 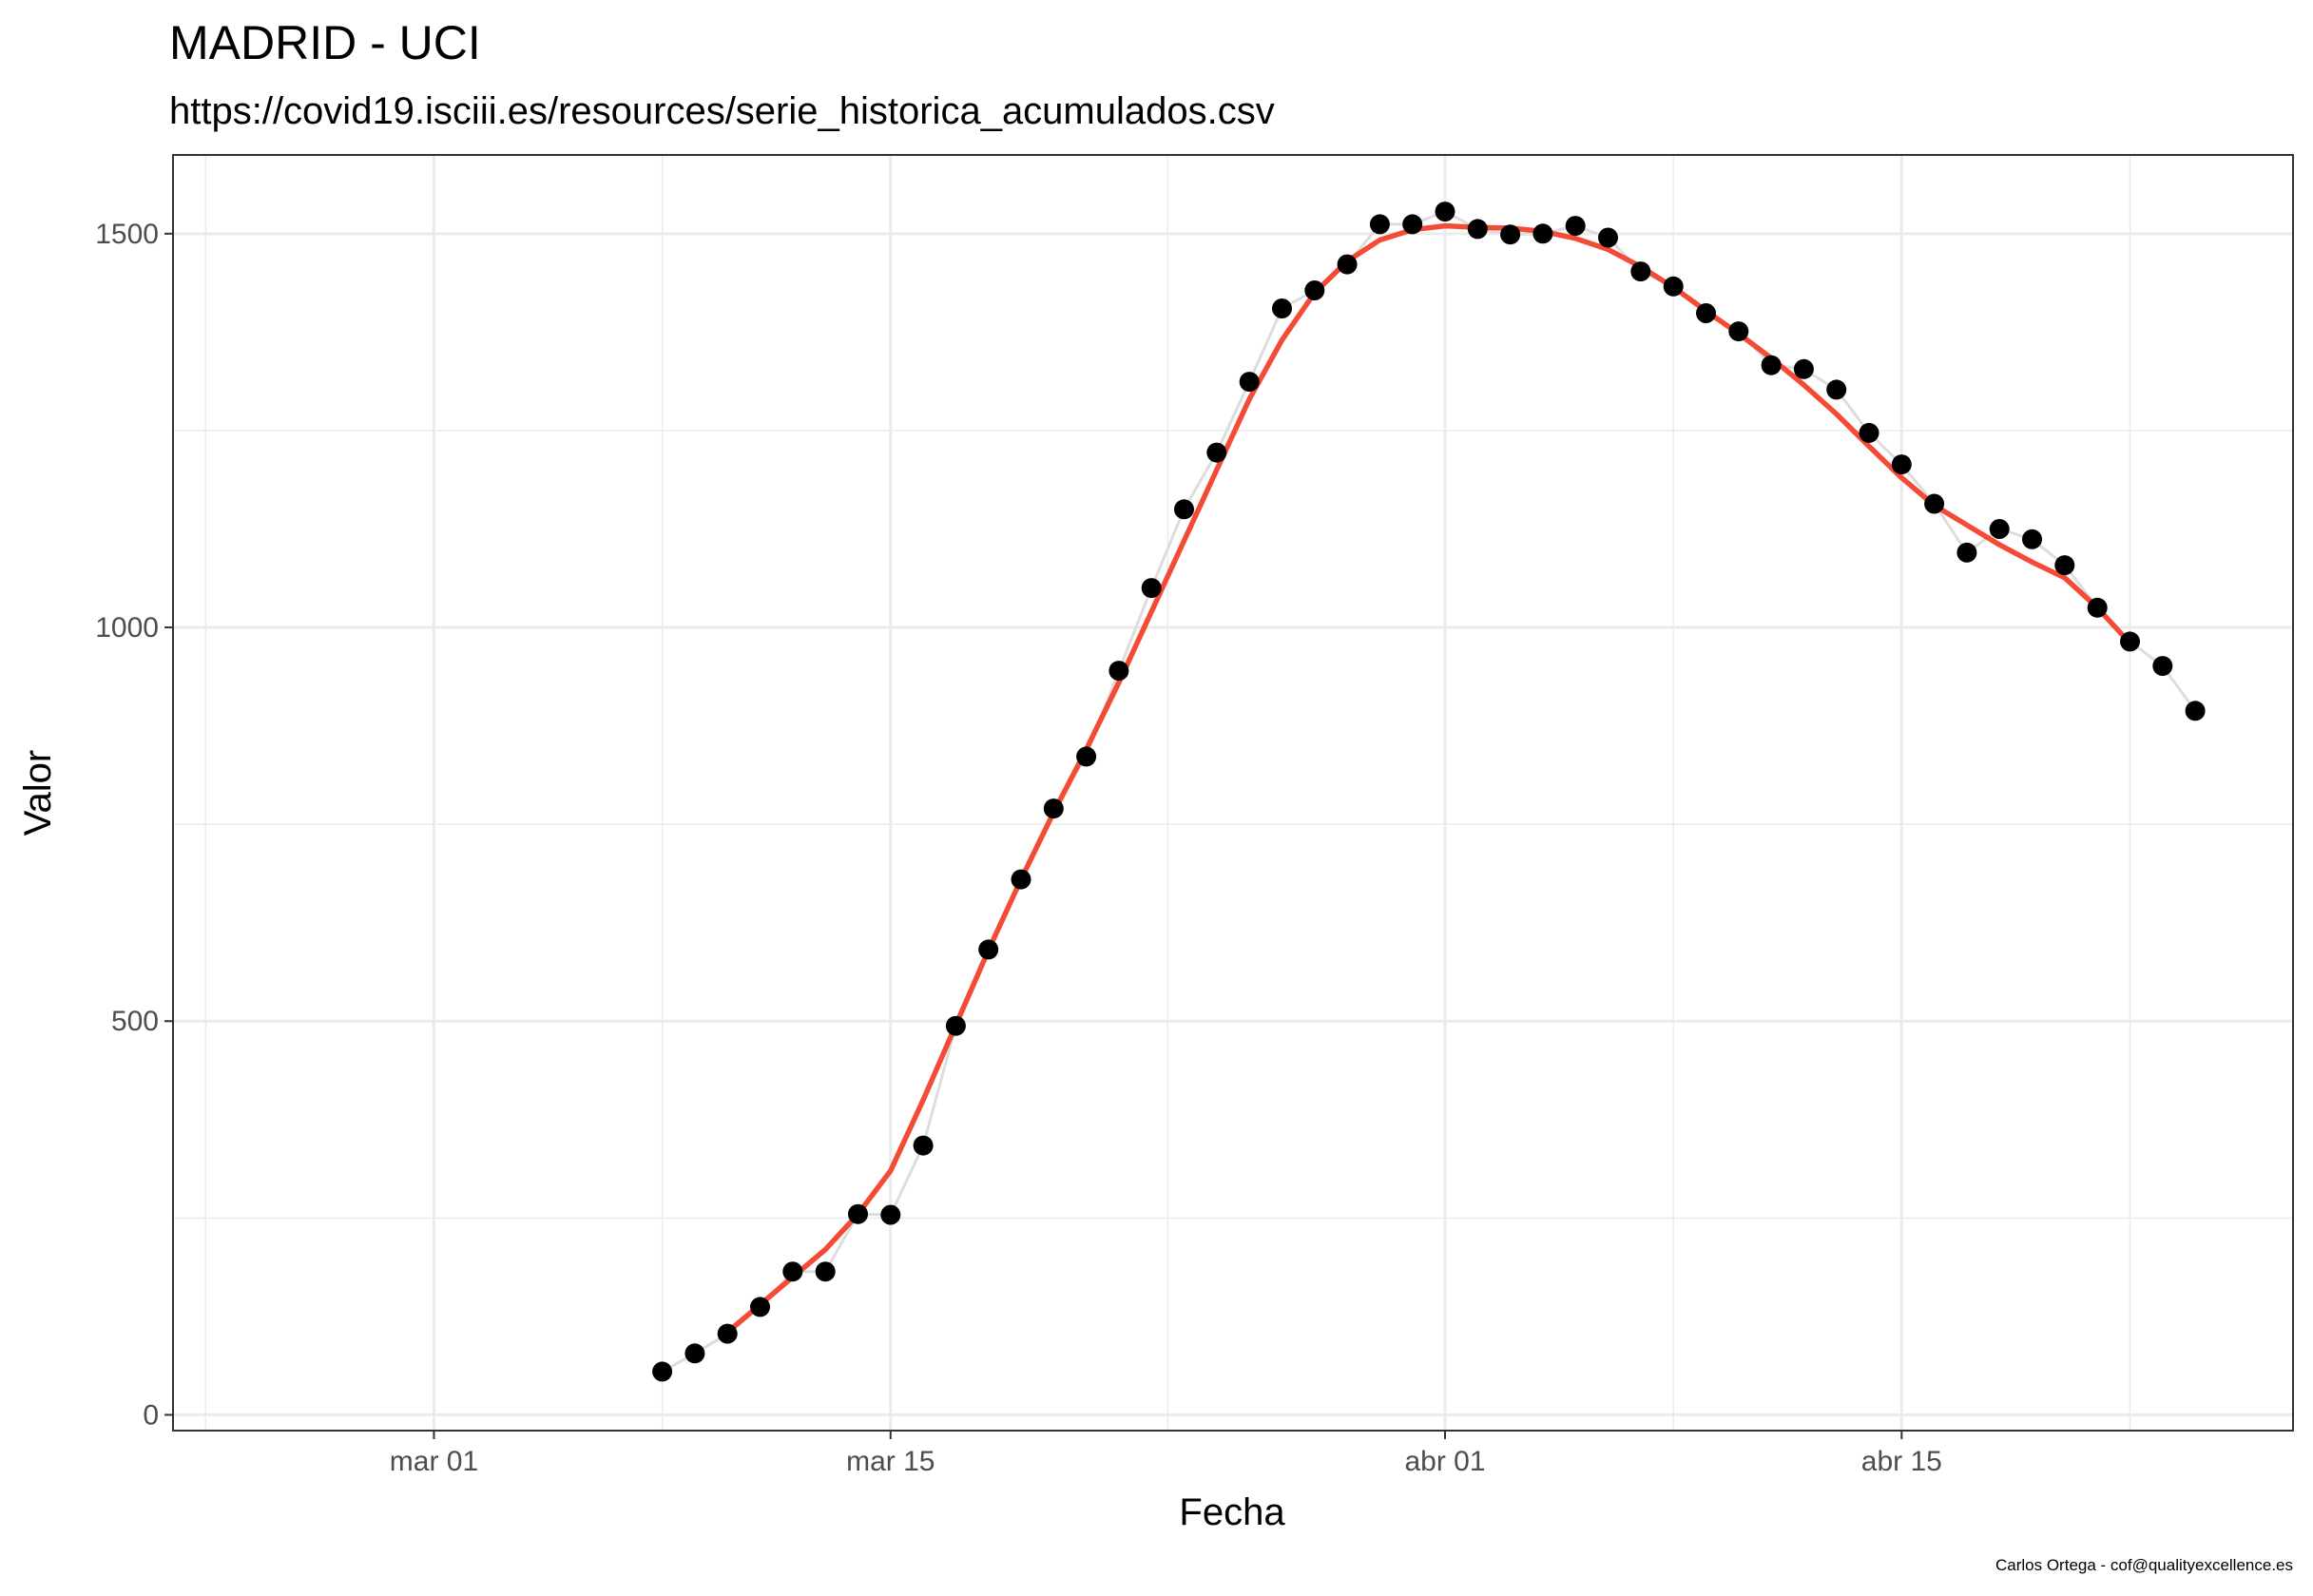 I want to click on x-axis-title: Fecha, so click(x=1232, y=1512).